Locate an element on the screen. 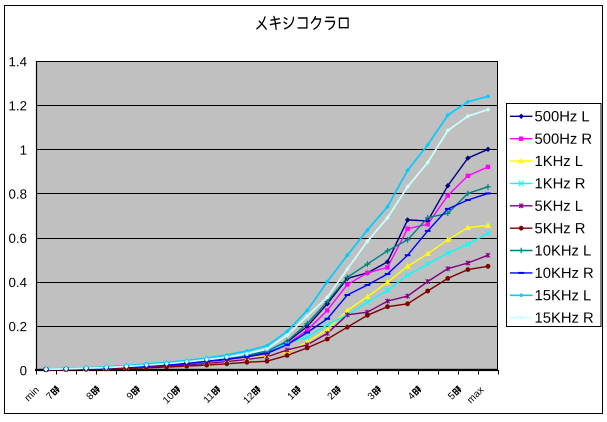 This screenshot has width=607, height=422. svg-text: 10KHz L is located at coordinates (562, 252).